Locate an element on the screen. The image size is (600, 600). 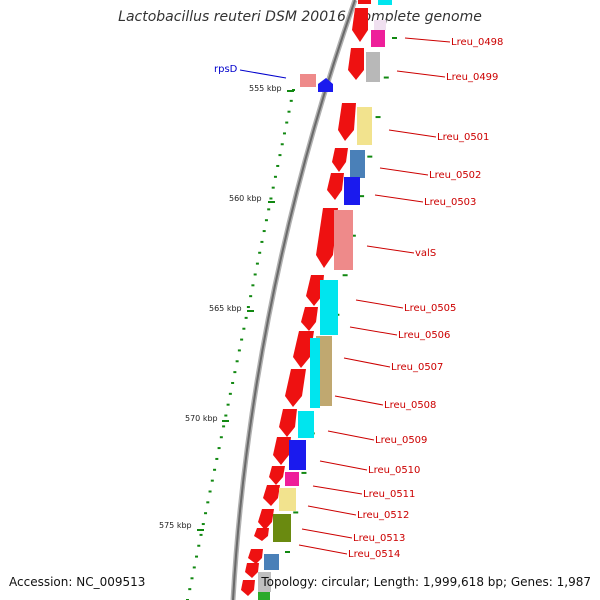
kbp-label-565: 565 kbp is located at coordinates (225, 308).